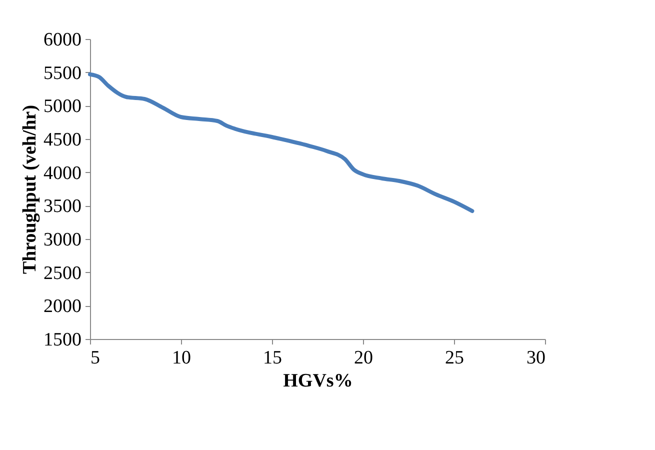 The width and height of the screenshot is (655, 450). Describe the element at coordinates (63, 340) in the screenshot. I see `y-tick-label: 1500` at that location.